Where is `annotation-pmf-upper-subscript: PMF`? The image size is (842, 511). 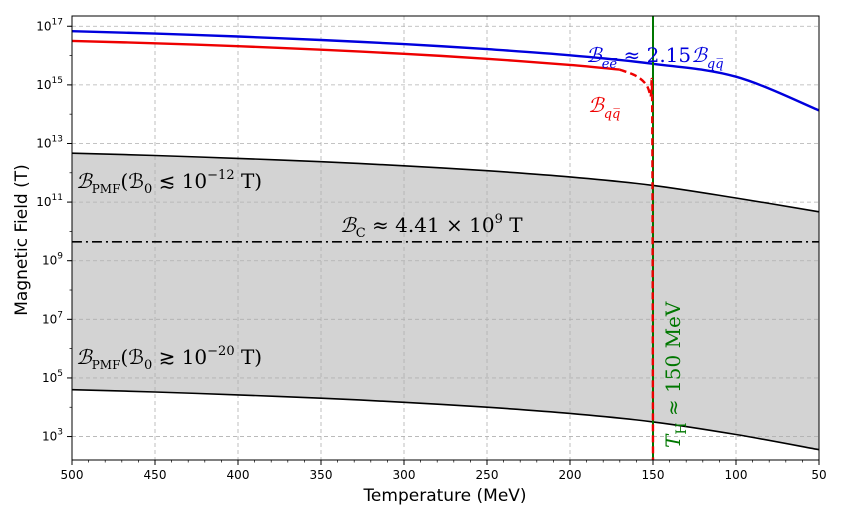
annotation-pmf-upper-subscript: PMF is located at coordinates (106, 189).